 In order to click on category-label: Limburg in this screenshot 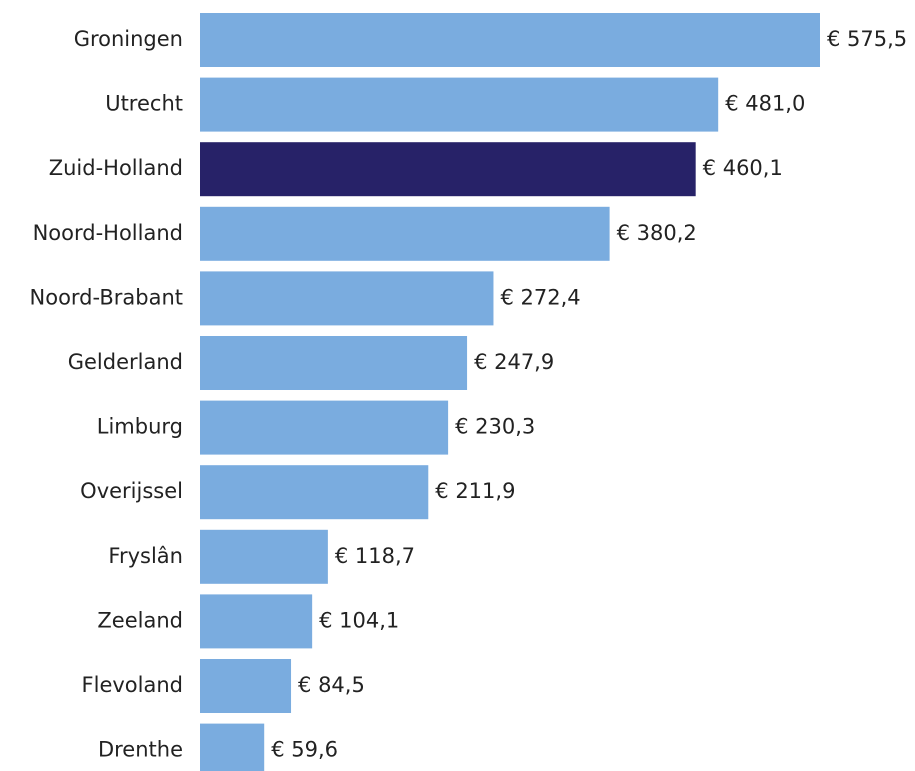, I will do `click(140, 427)`.